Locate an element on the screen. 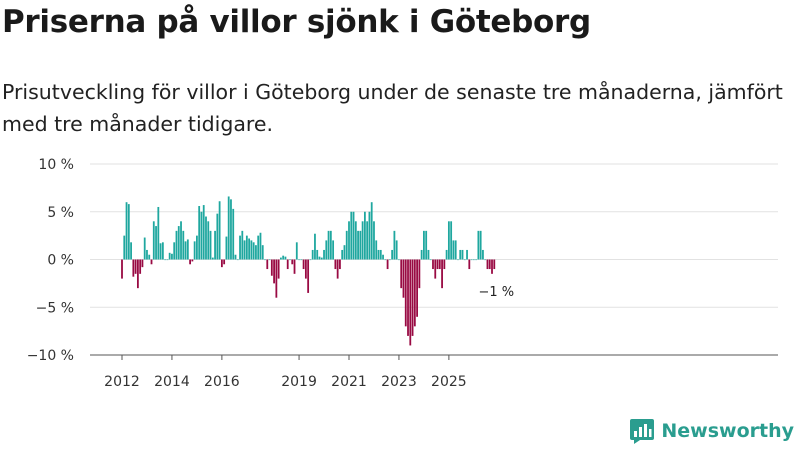 The image size is (800, 450). x-tick-label: 2019 is located at coordinates (299, 382).